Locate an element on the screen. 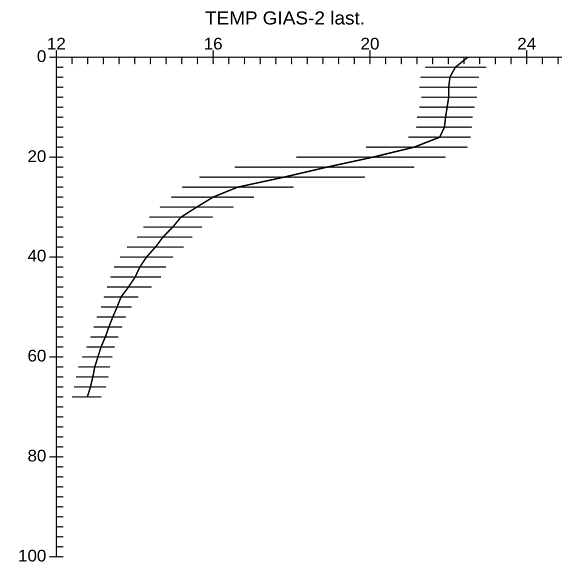  x-tick-label: 20 is located at coordinates (370, 44).